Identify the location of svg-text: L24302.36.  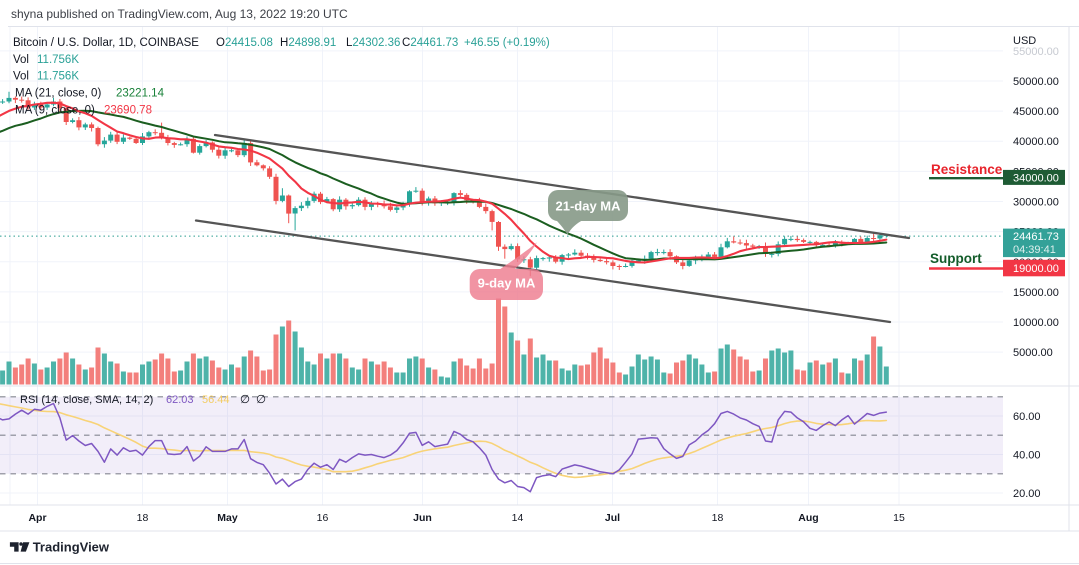
(373, 43).